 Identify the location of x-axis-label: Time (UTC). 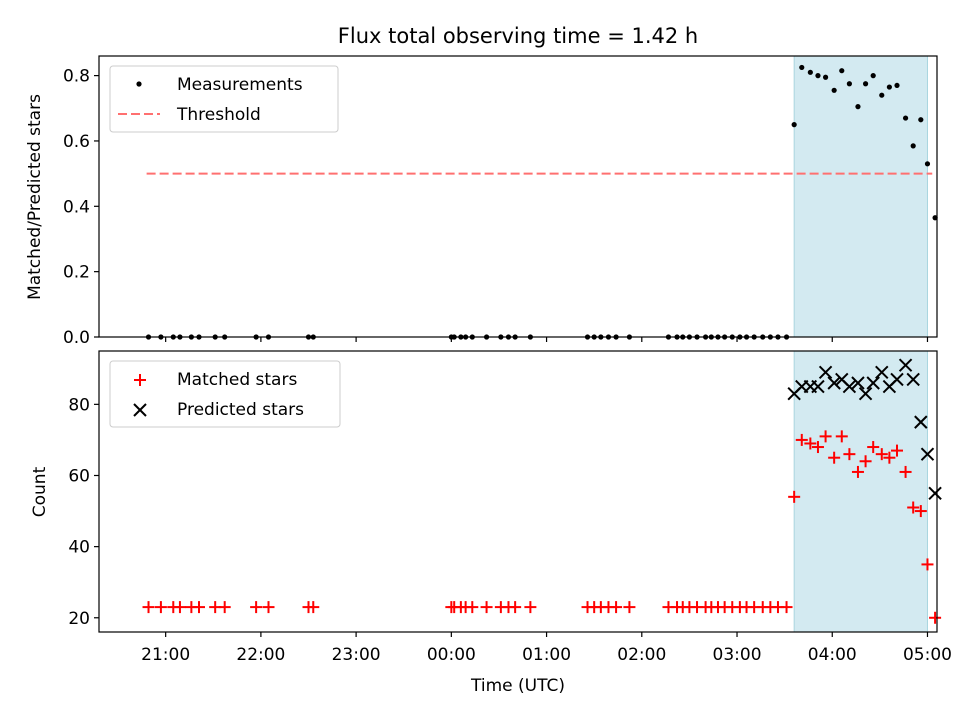
(517, 686).